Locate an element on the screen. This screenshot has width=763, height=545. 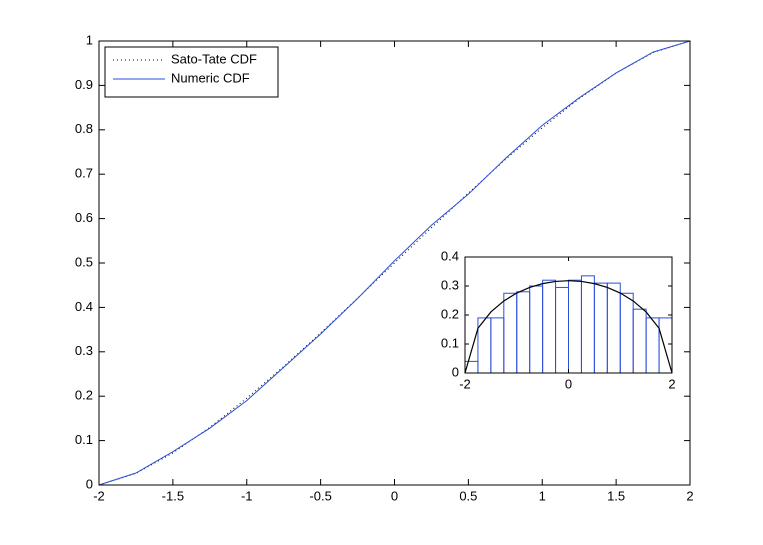
x-tick-label: 0.5 is located at coordinates (468, 495).